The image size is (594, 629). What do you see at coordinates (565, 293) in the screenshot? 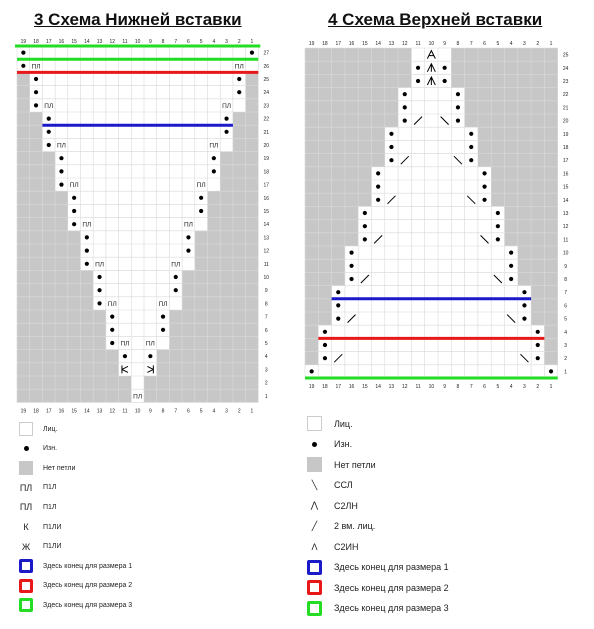
I see `right-row-label: 7` at bounding box center [565, 293].